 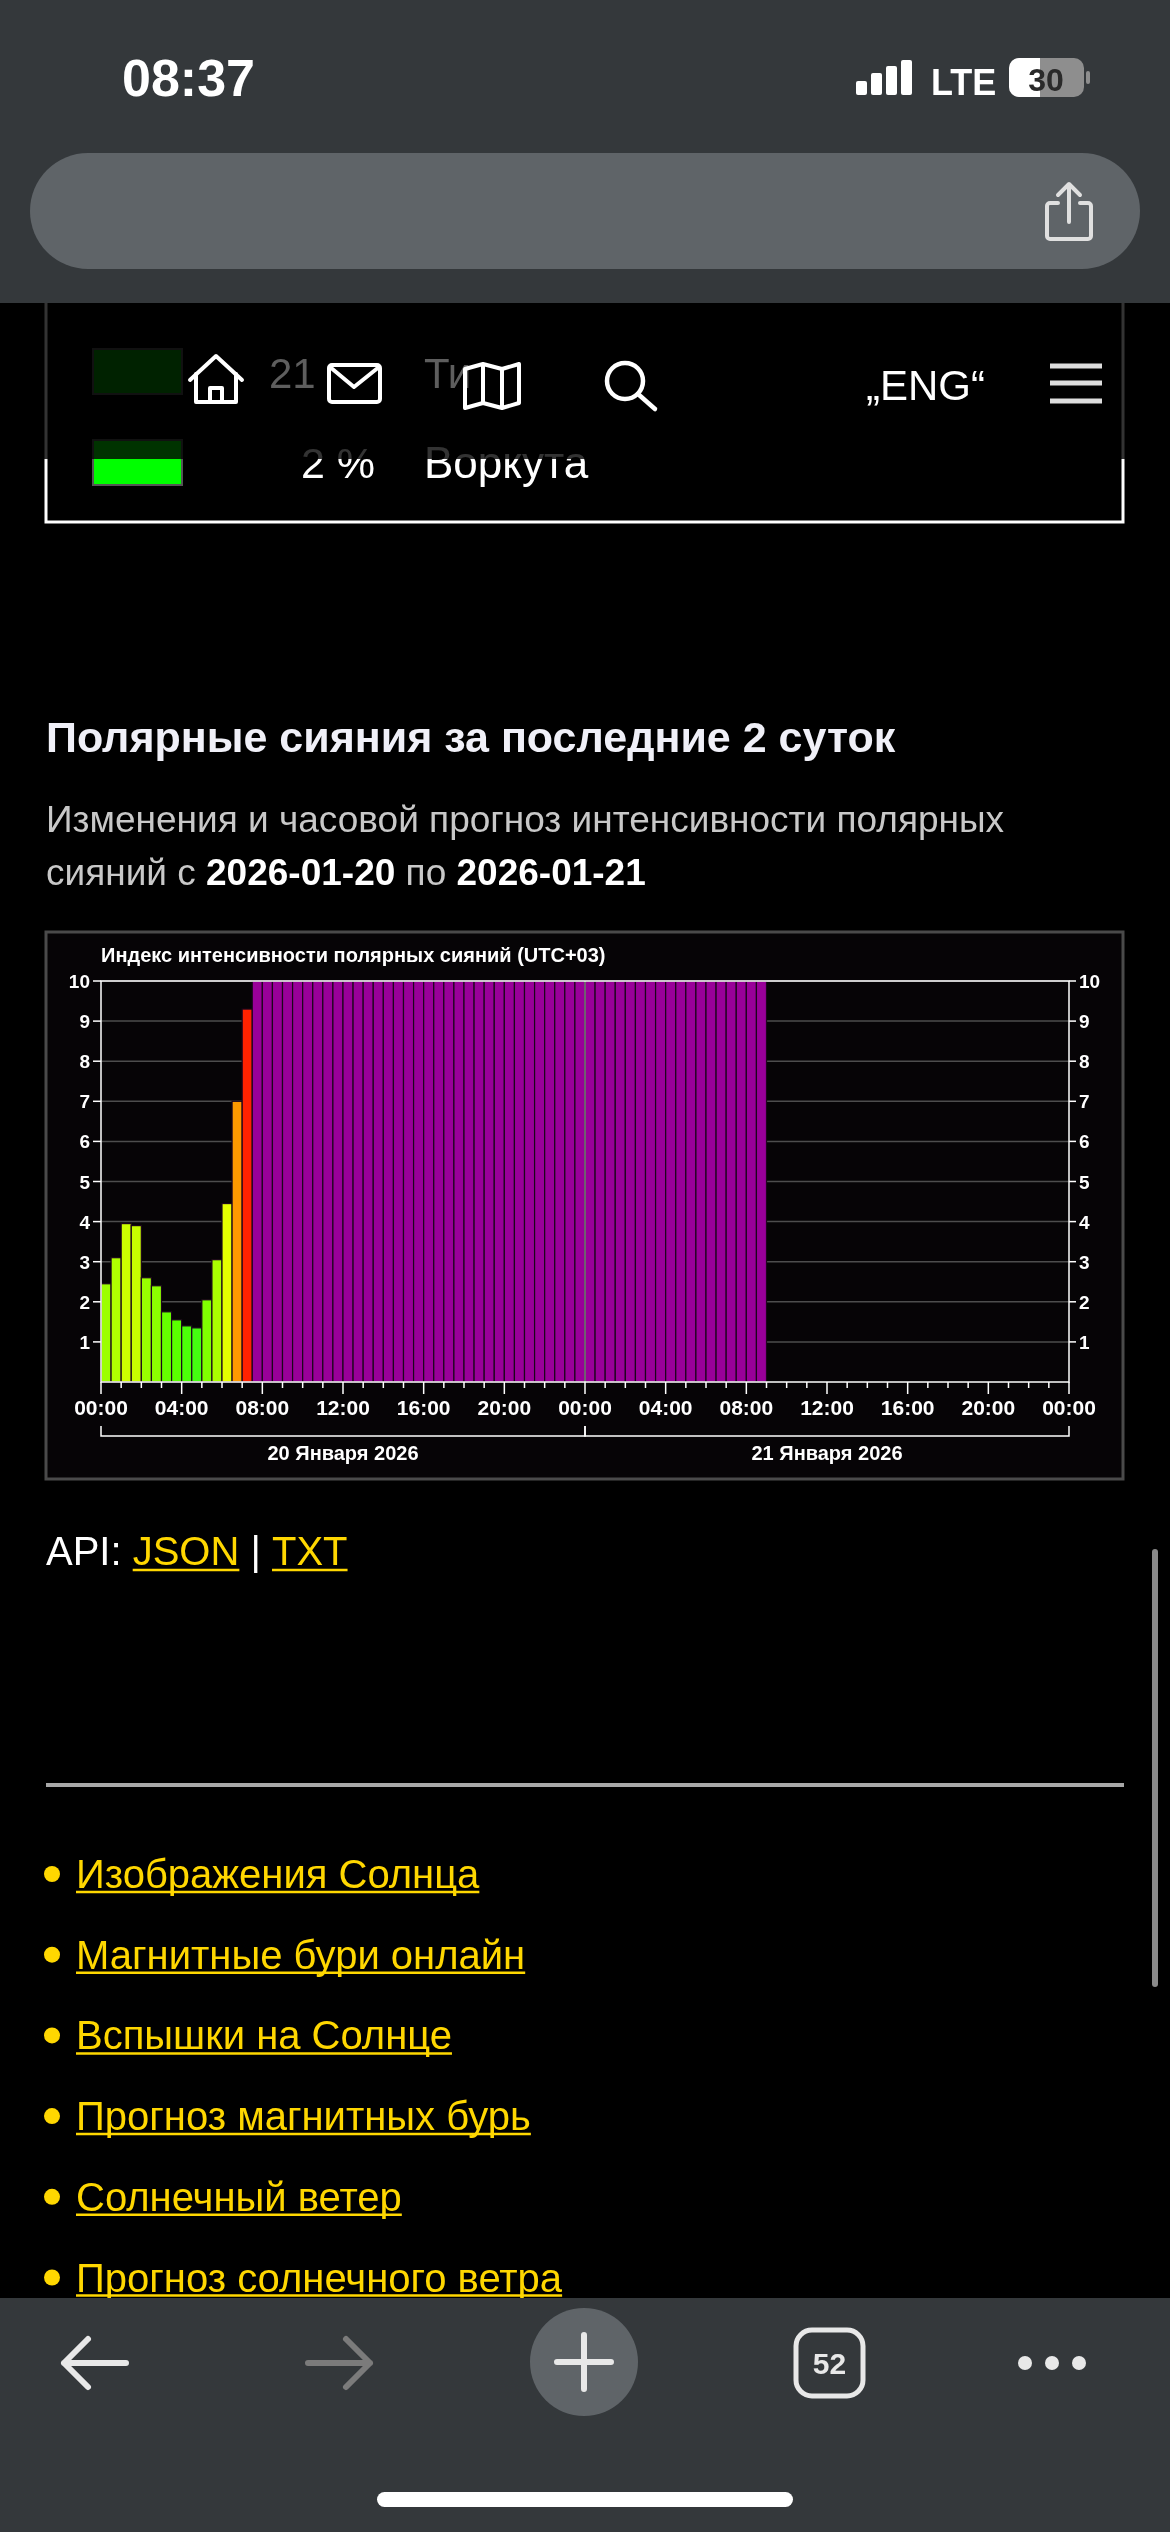 What do you see at coordinates (310, 1551) in the screenshot?
I see `text: TXT` at bounding box center [310, 1551].